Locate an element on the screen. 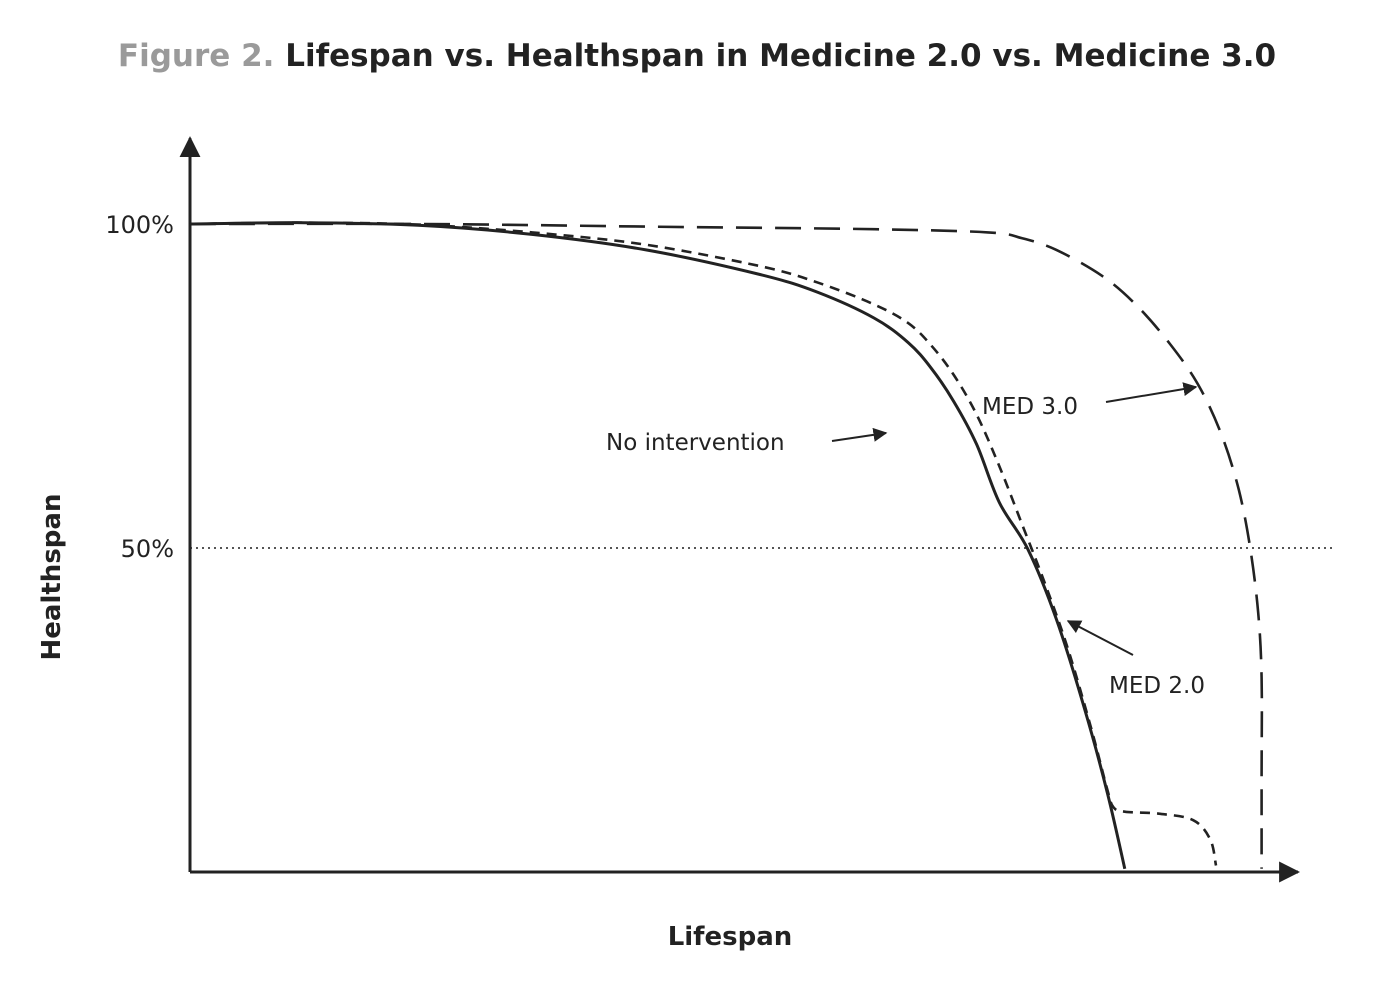 The width and height of the screenshot is (1394, 1000). annotation-no-intervention: No intervention is located at coordinates (695, 443).